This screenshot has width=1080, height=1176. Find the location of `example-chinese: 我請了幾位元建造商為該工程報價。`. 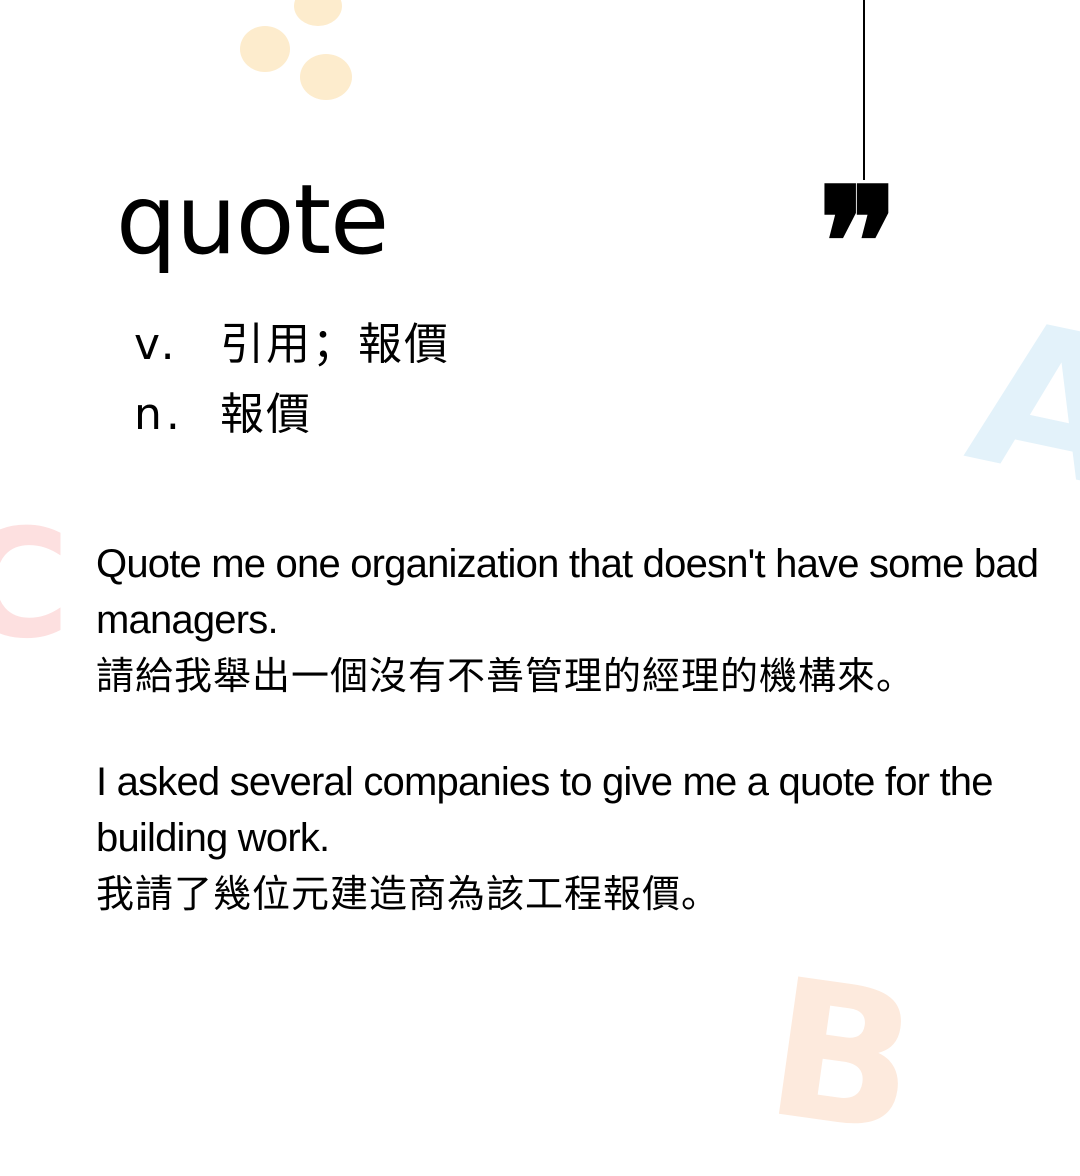

example-chinese: 我請了幾位元建造商為該工程報價。 is located at coordinates (408, 894).